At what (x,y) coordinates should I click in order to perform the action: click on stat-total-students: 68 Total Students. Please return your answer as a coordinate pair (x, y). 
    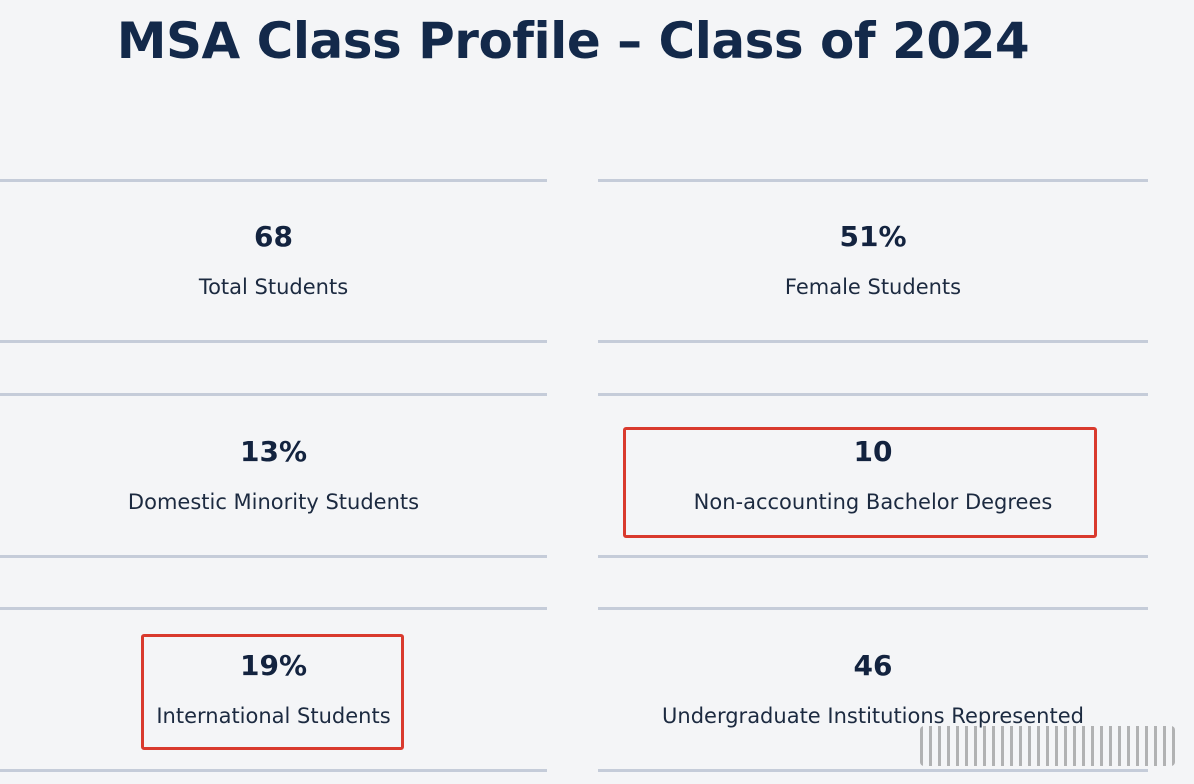
    Looking at the image, I should click on (273, 260).